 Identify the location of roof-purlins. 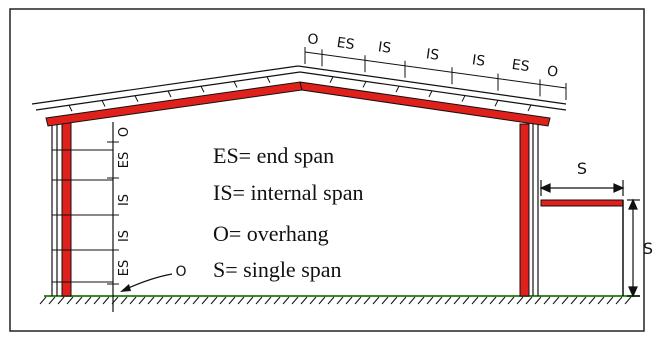
(300, 94).